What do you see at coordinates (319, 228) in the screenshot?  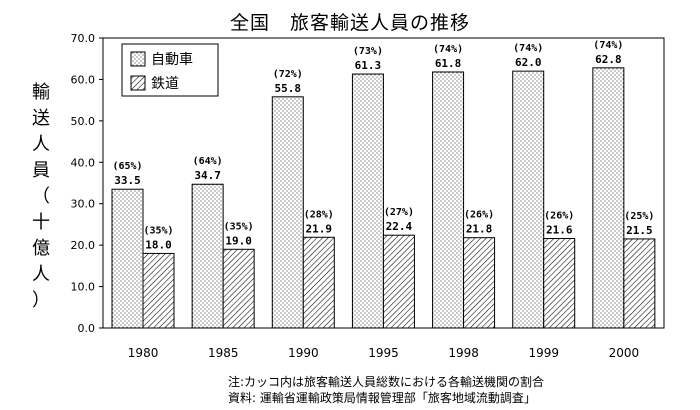 I see `data-label: 21.9` at bounding box center [319, 228].